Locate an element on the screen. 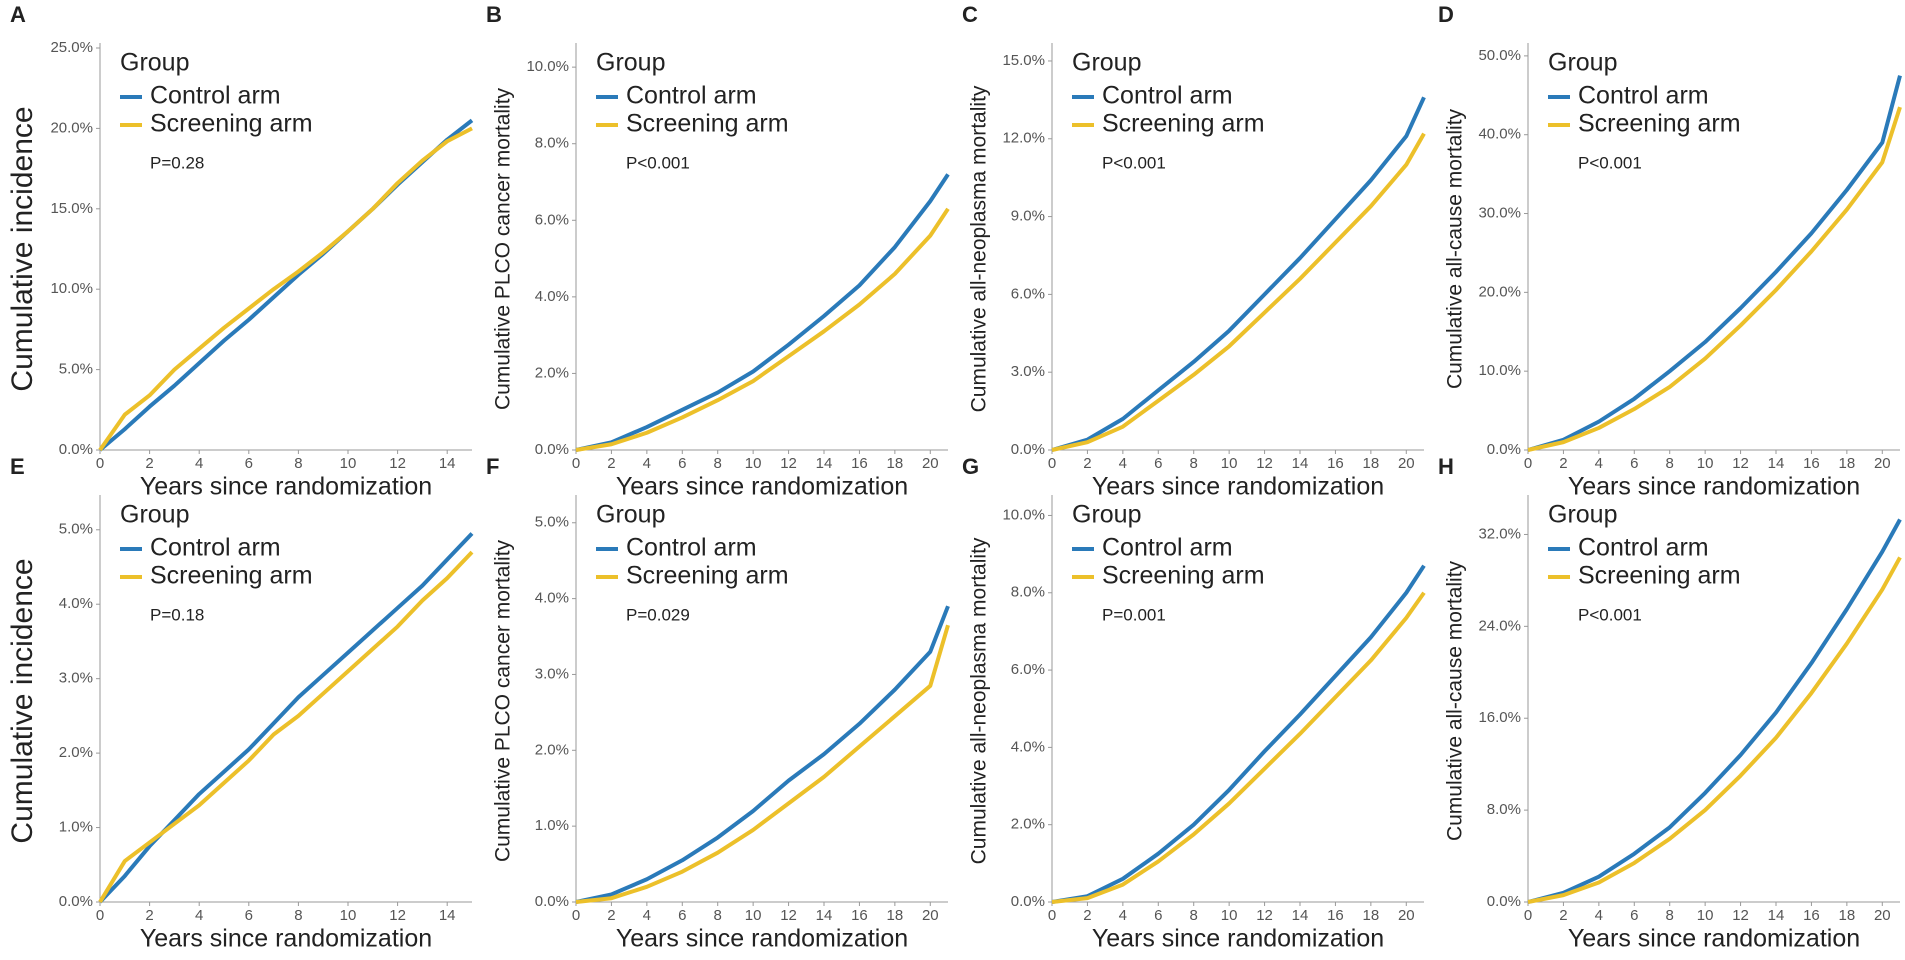  y-axis-label: Cumulative incidence is located at coordinates (22, 248).